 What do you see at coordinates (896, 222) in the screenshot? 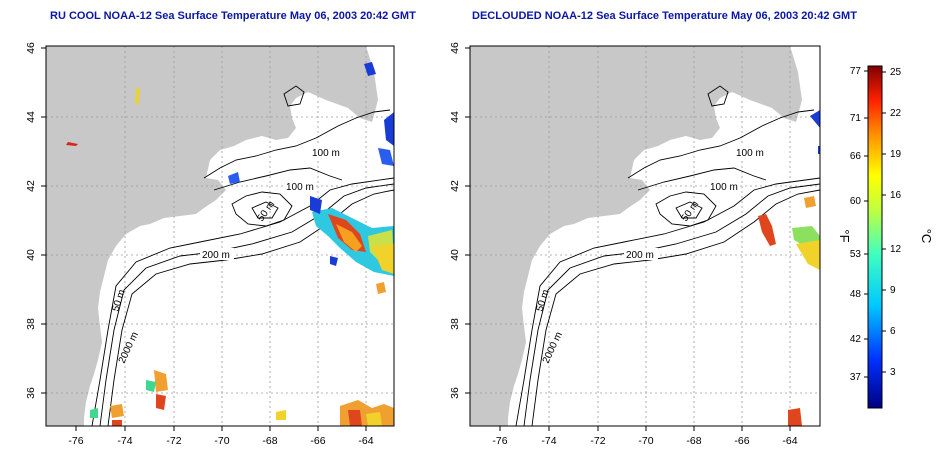
I see `colorbar-c-labels: 25 22 19 16 12 9 6 3` at bounding box center [896, 222].